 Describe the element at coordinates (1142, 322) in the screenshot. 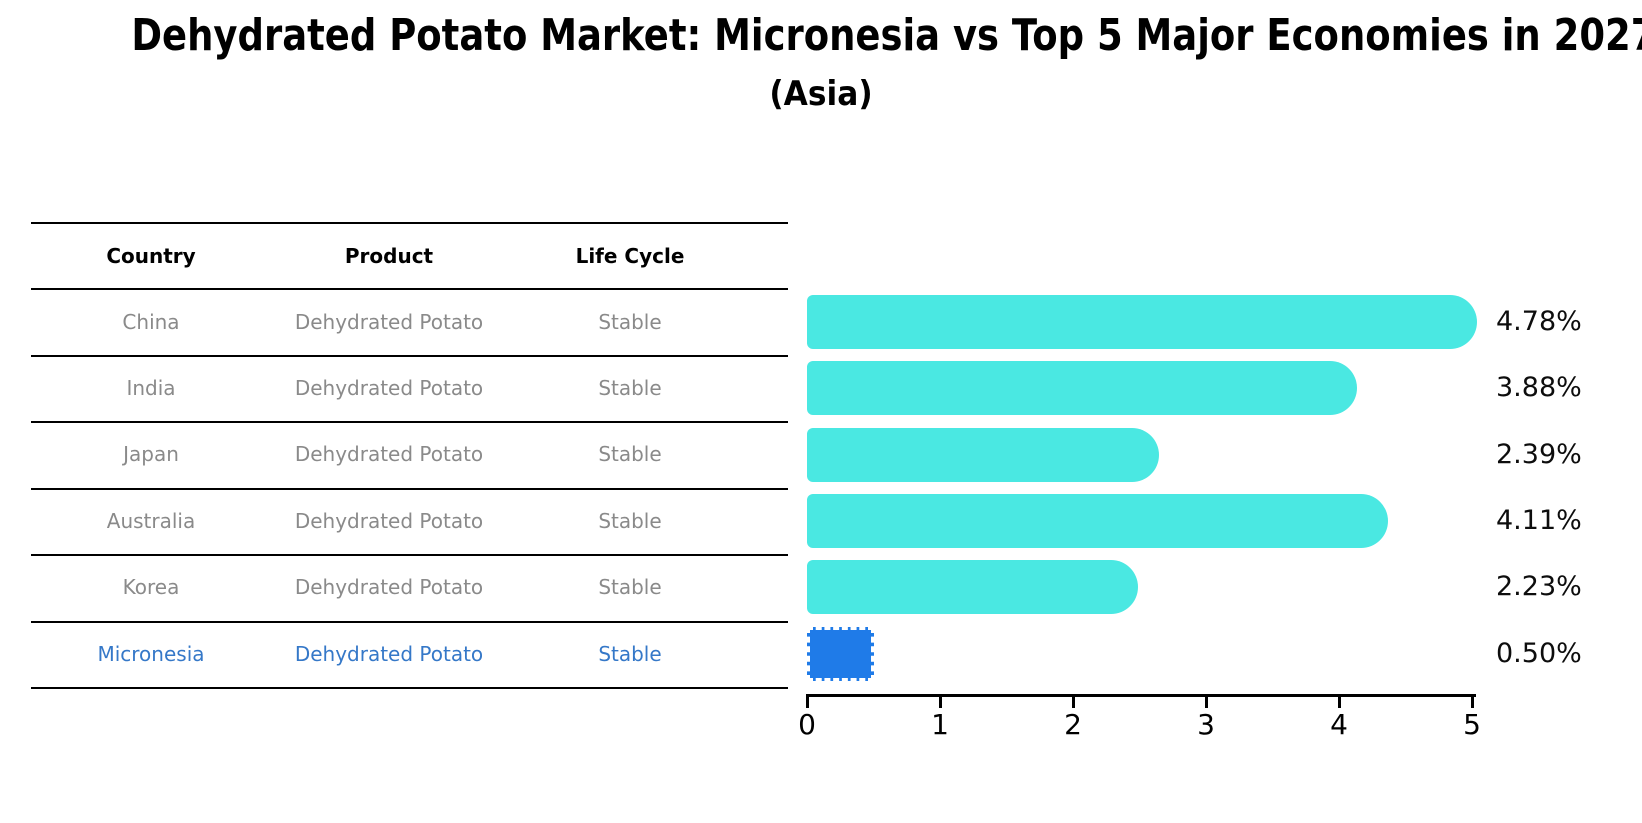

I see `bar-china` at that location.